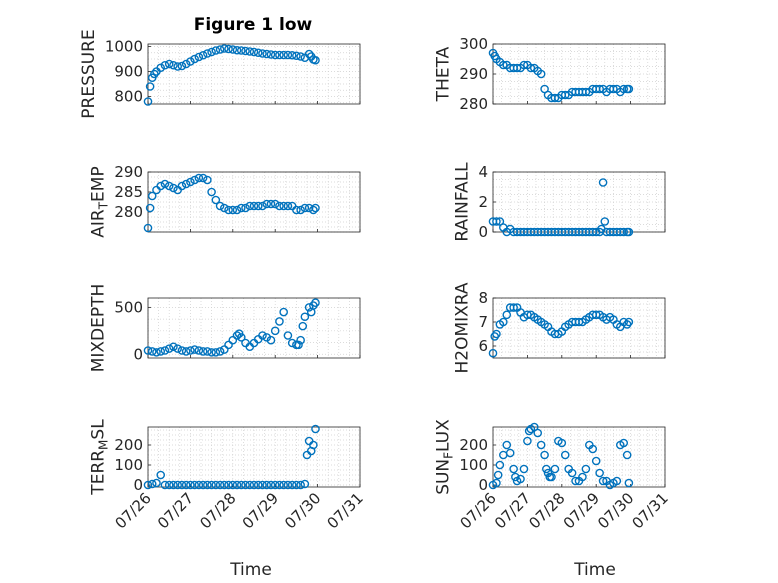 The width and height of the screenshot is (778, 583). I want to click on y-axis-label: AIRTEMP, so click(100, 201).